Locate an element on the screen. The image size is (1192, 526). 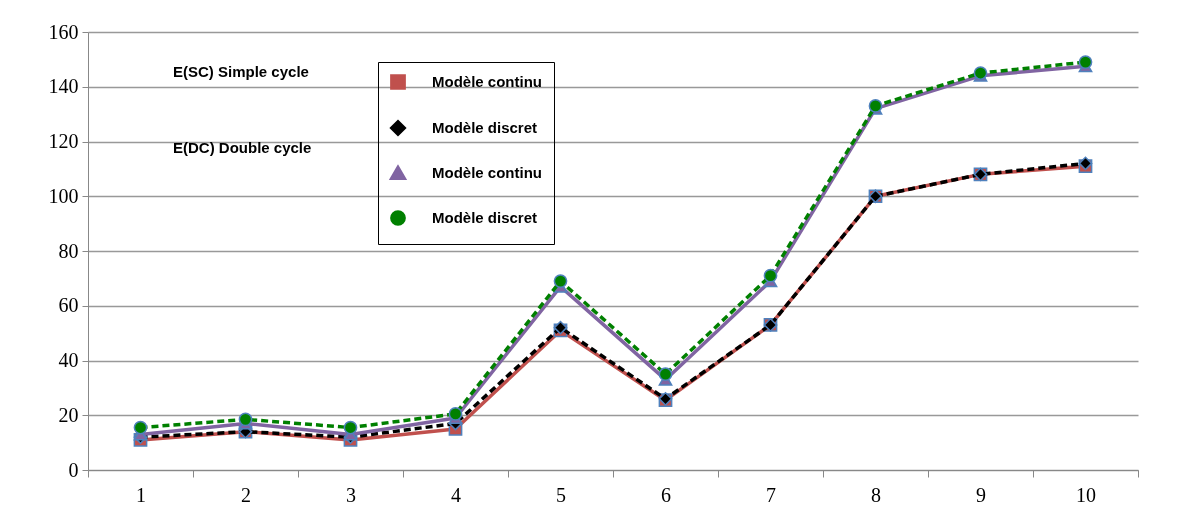
y-tick-label: 100 is located at coordinates (63, 195).